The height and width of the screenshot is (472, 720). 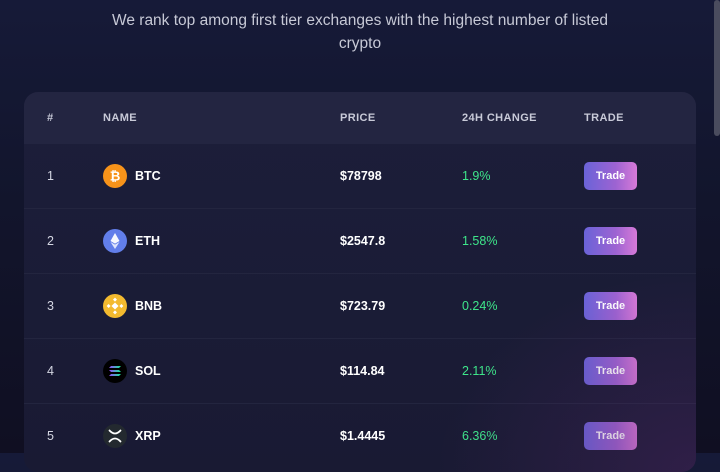 What do you see at coordinates (115, 436) in the screenshot?
I see `xrp-icon` at bounding box center [115, 436].